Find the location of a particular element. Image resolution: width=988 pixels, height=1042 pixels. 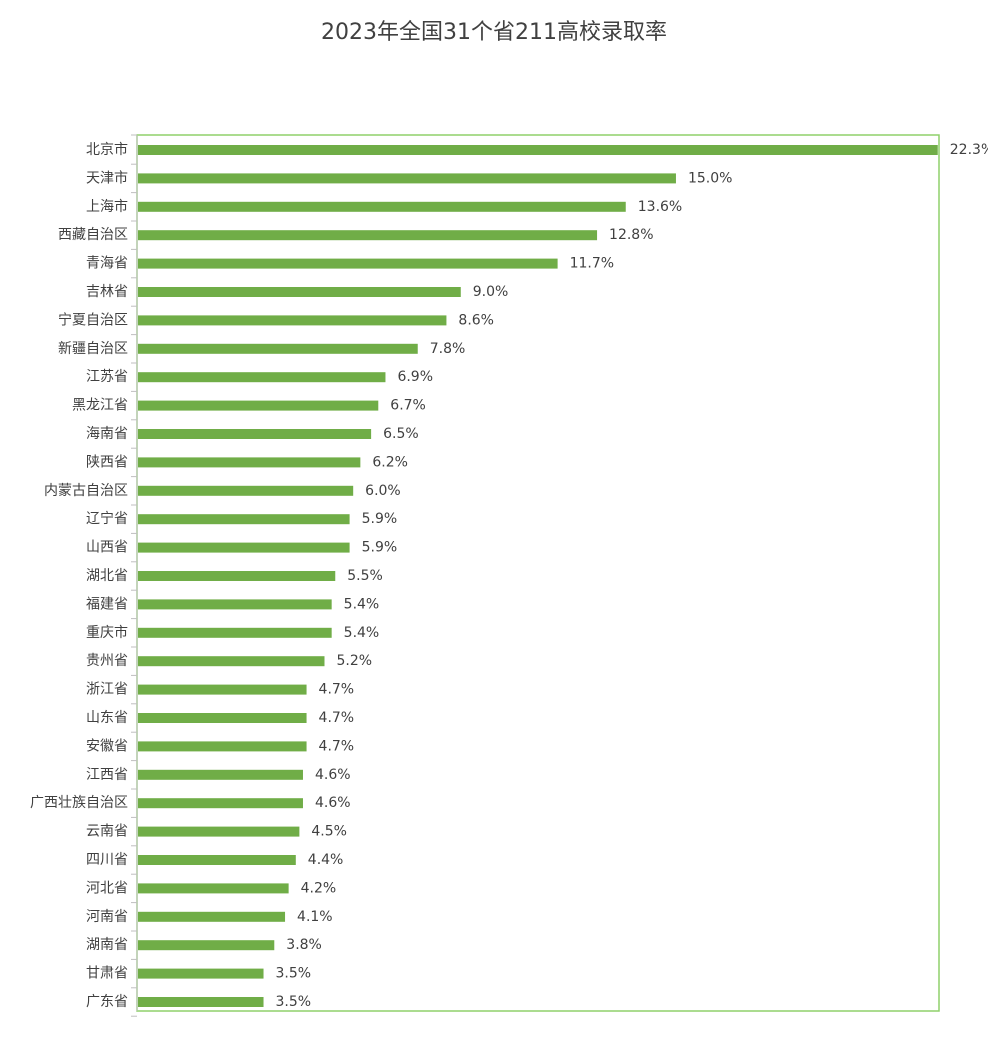

category-label: 湖南省 is located at coordinates (107, 945).